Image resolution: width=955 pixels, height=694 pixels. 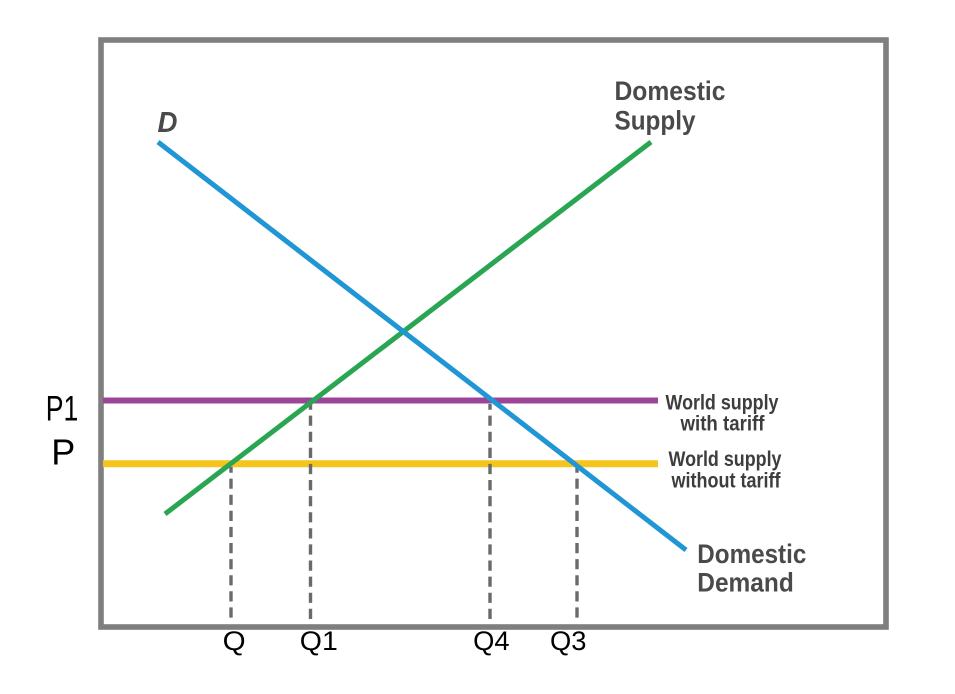 What do you see at coordinates (568, 641) in the screenshot?
I see `svg-text: Q3` at bounding box center [568, 641].